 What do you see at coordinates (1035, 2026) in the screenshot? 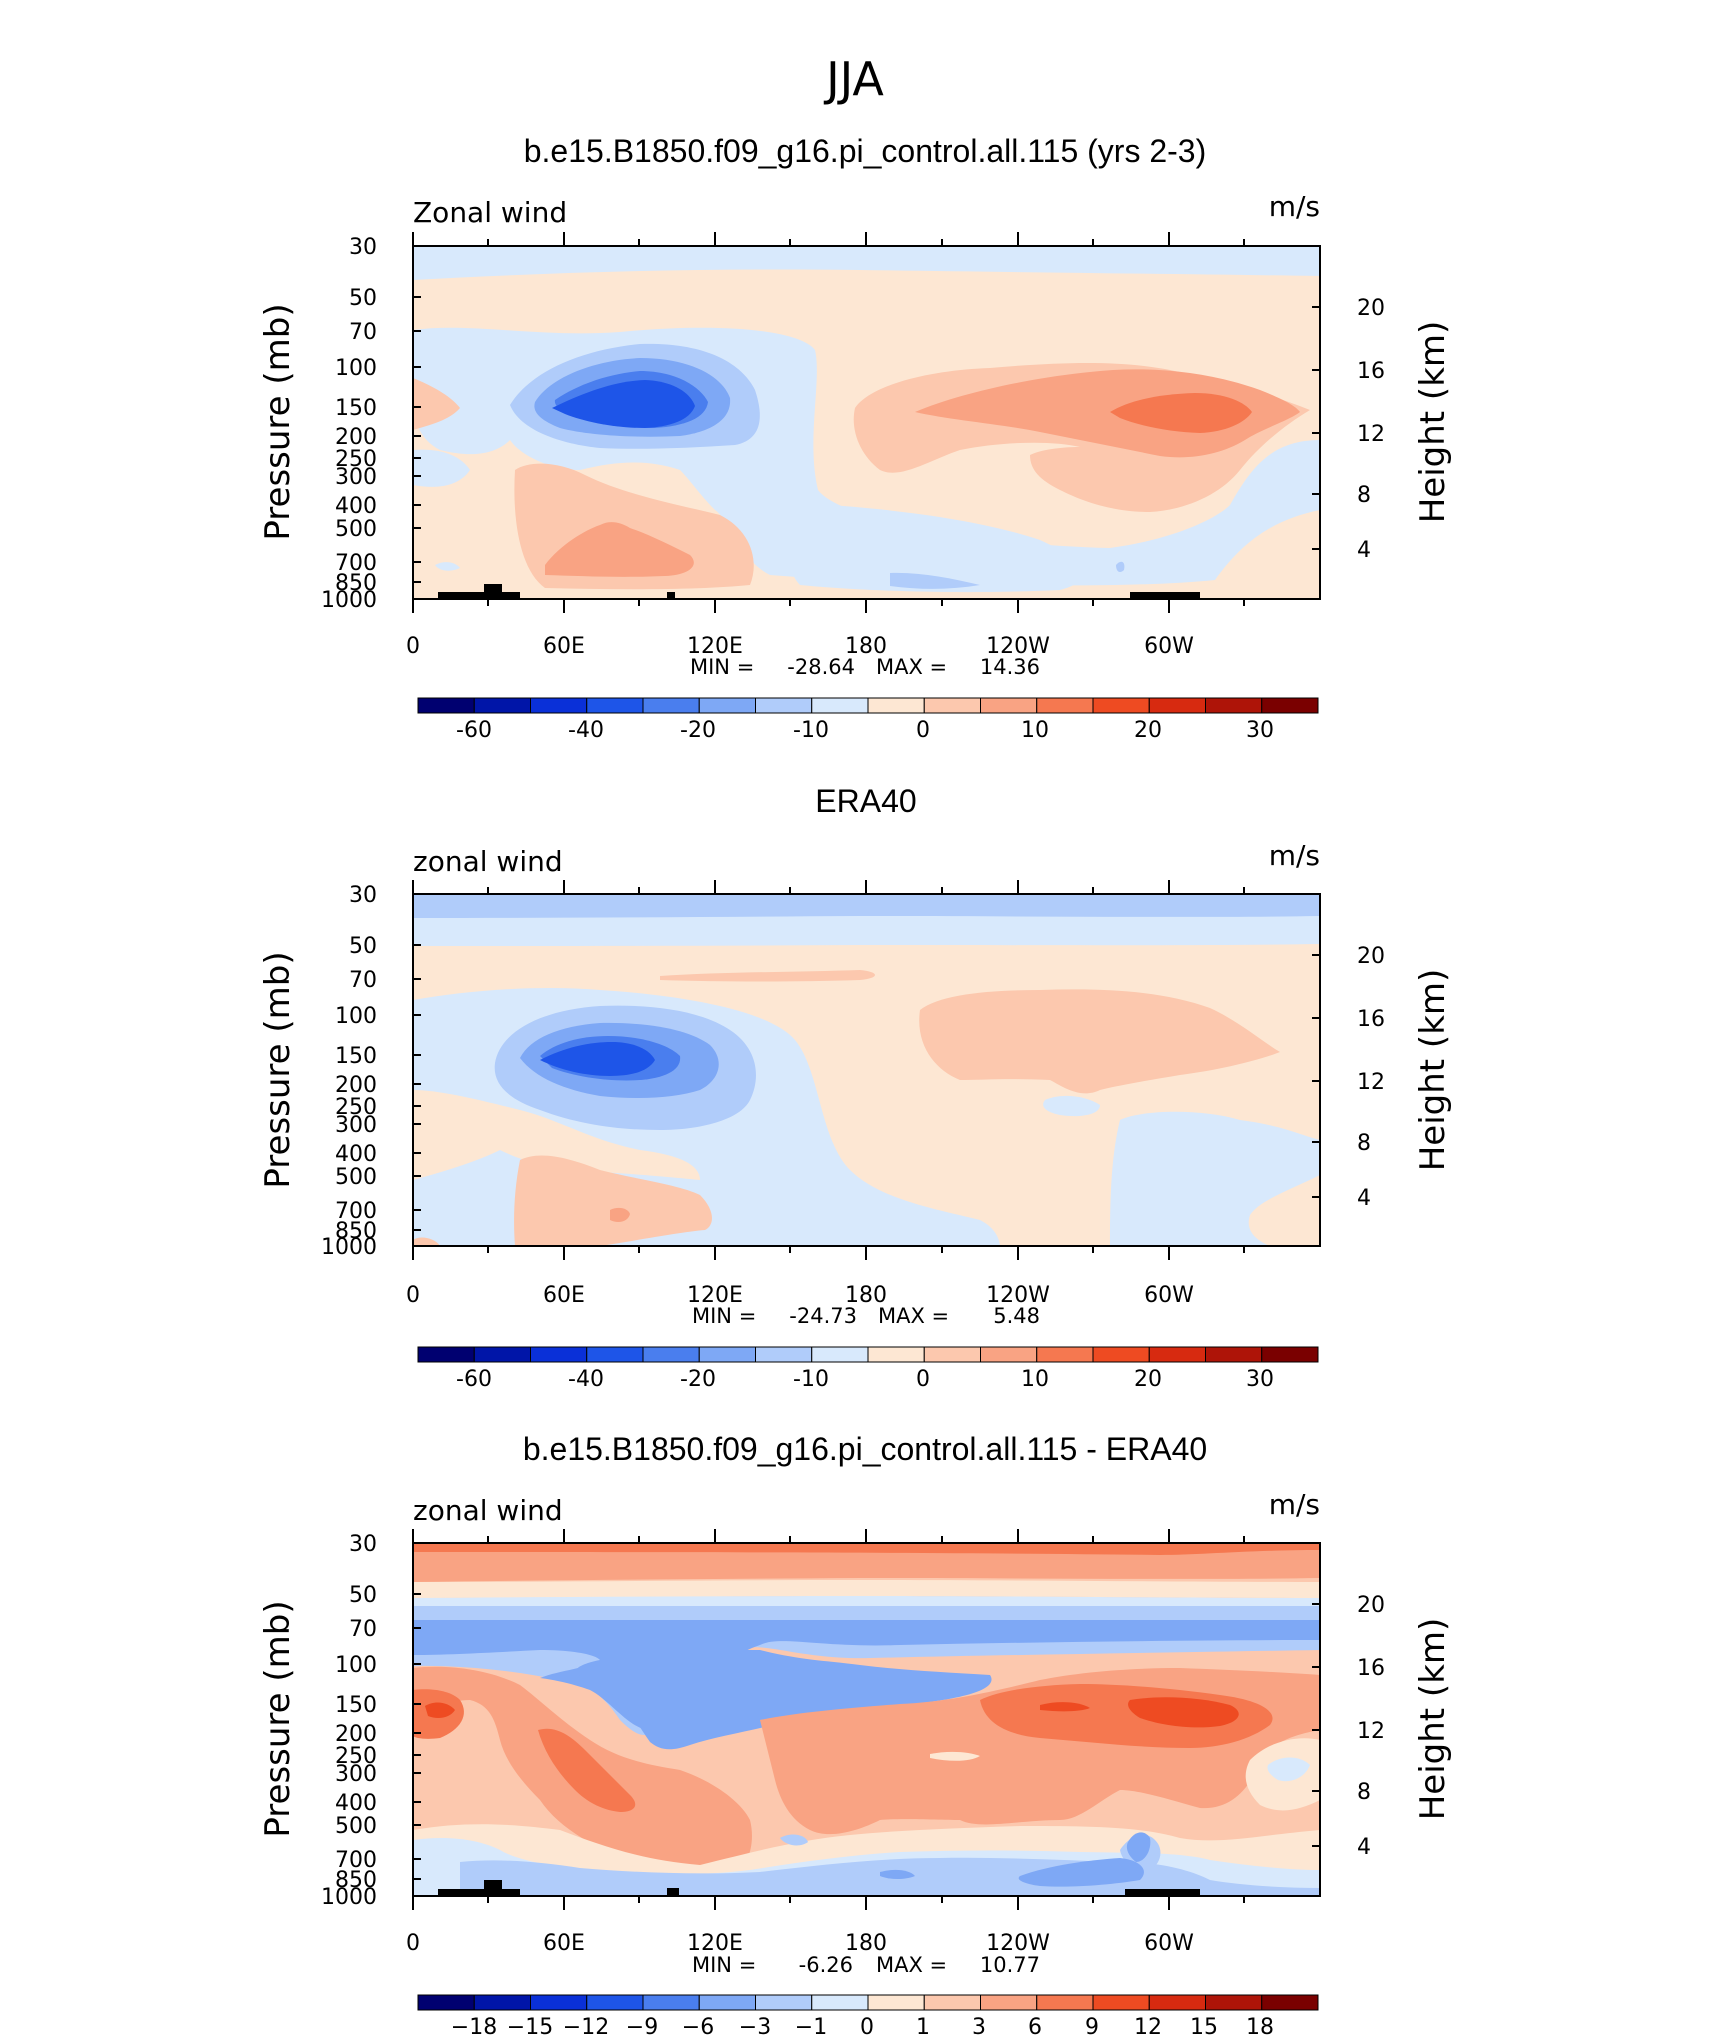
I see `colorbar-label: 6` at bounding box center [1035, 2026].